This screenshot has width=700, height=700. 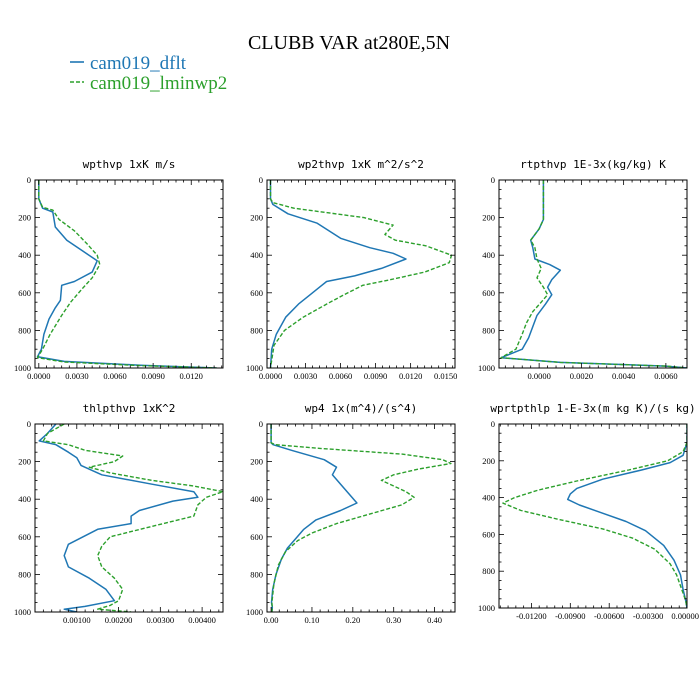 What do you see at coordinates (129, 408) in the screenshot?
I see `panel-title: thlpthvp 1xK^2` at bounding box center [129, 408].